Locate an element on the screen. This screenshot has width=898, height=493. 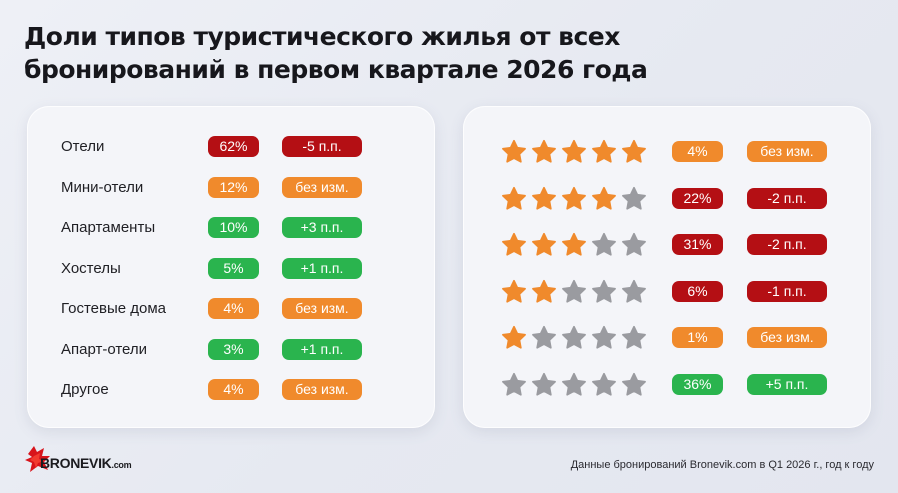
star-rating-row: 1% без изм. is located at coordinates (666, 338).